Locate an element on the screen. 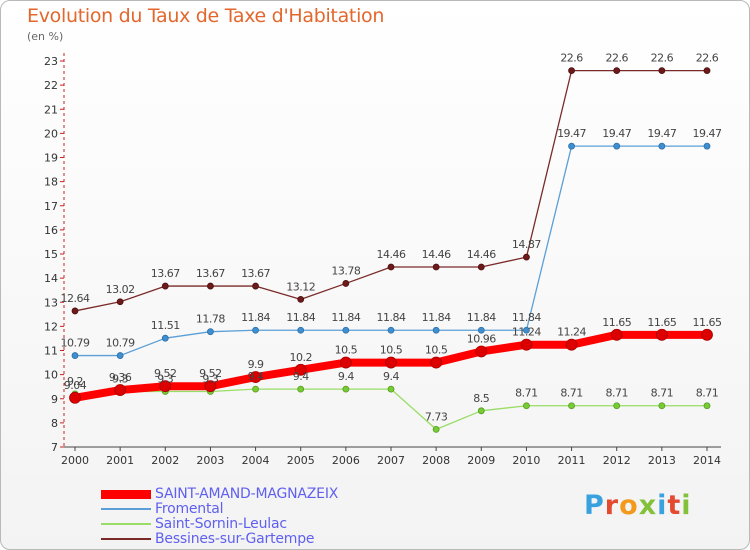  data-label: 14.87 is located at coordinates (526, 244).